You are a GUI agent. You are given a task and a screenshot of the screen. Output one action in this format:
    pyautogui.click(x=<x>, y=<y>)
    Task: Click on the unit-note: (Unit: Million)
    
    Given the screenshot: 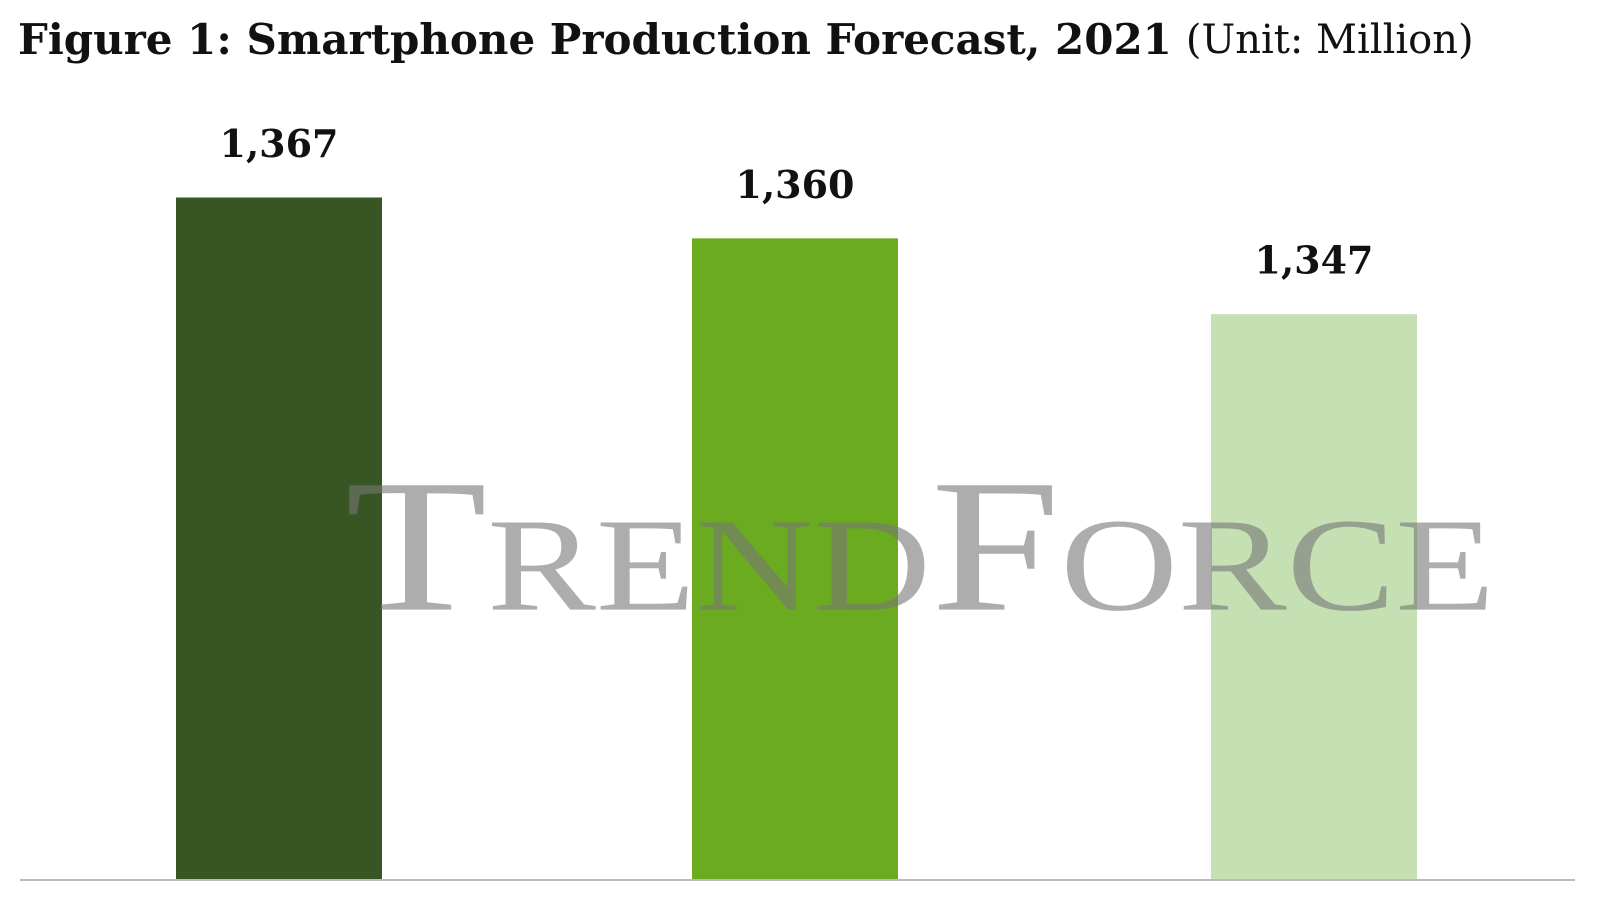 What is the action you would take?
    pyautogui.click(x=1330, y=40)
    